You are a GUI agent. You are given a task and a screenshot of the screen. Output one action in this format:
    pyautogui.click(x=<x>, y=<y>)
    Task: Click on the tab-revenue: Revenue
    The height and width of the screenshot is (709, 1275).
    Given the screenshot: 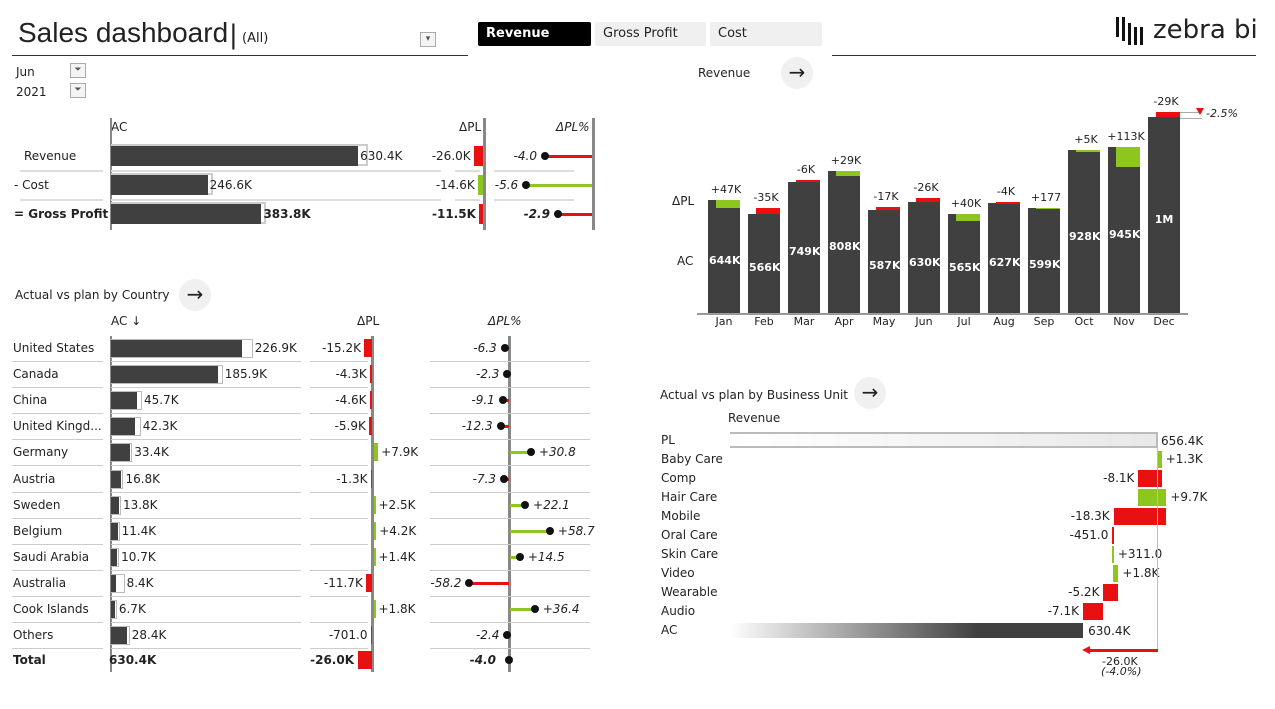 What is the action you would take?
    pyautogui.click(x=534, y=34)
    